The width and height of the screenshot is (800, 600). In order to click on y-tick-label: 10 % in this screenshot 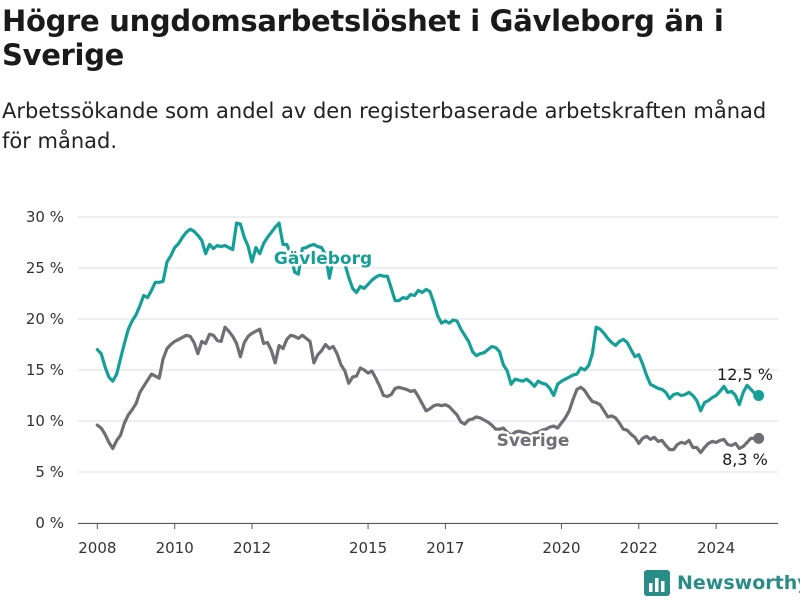, I will do `click(45, 421)`.